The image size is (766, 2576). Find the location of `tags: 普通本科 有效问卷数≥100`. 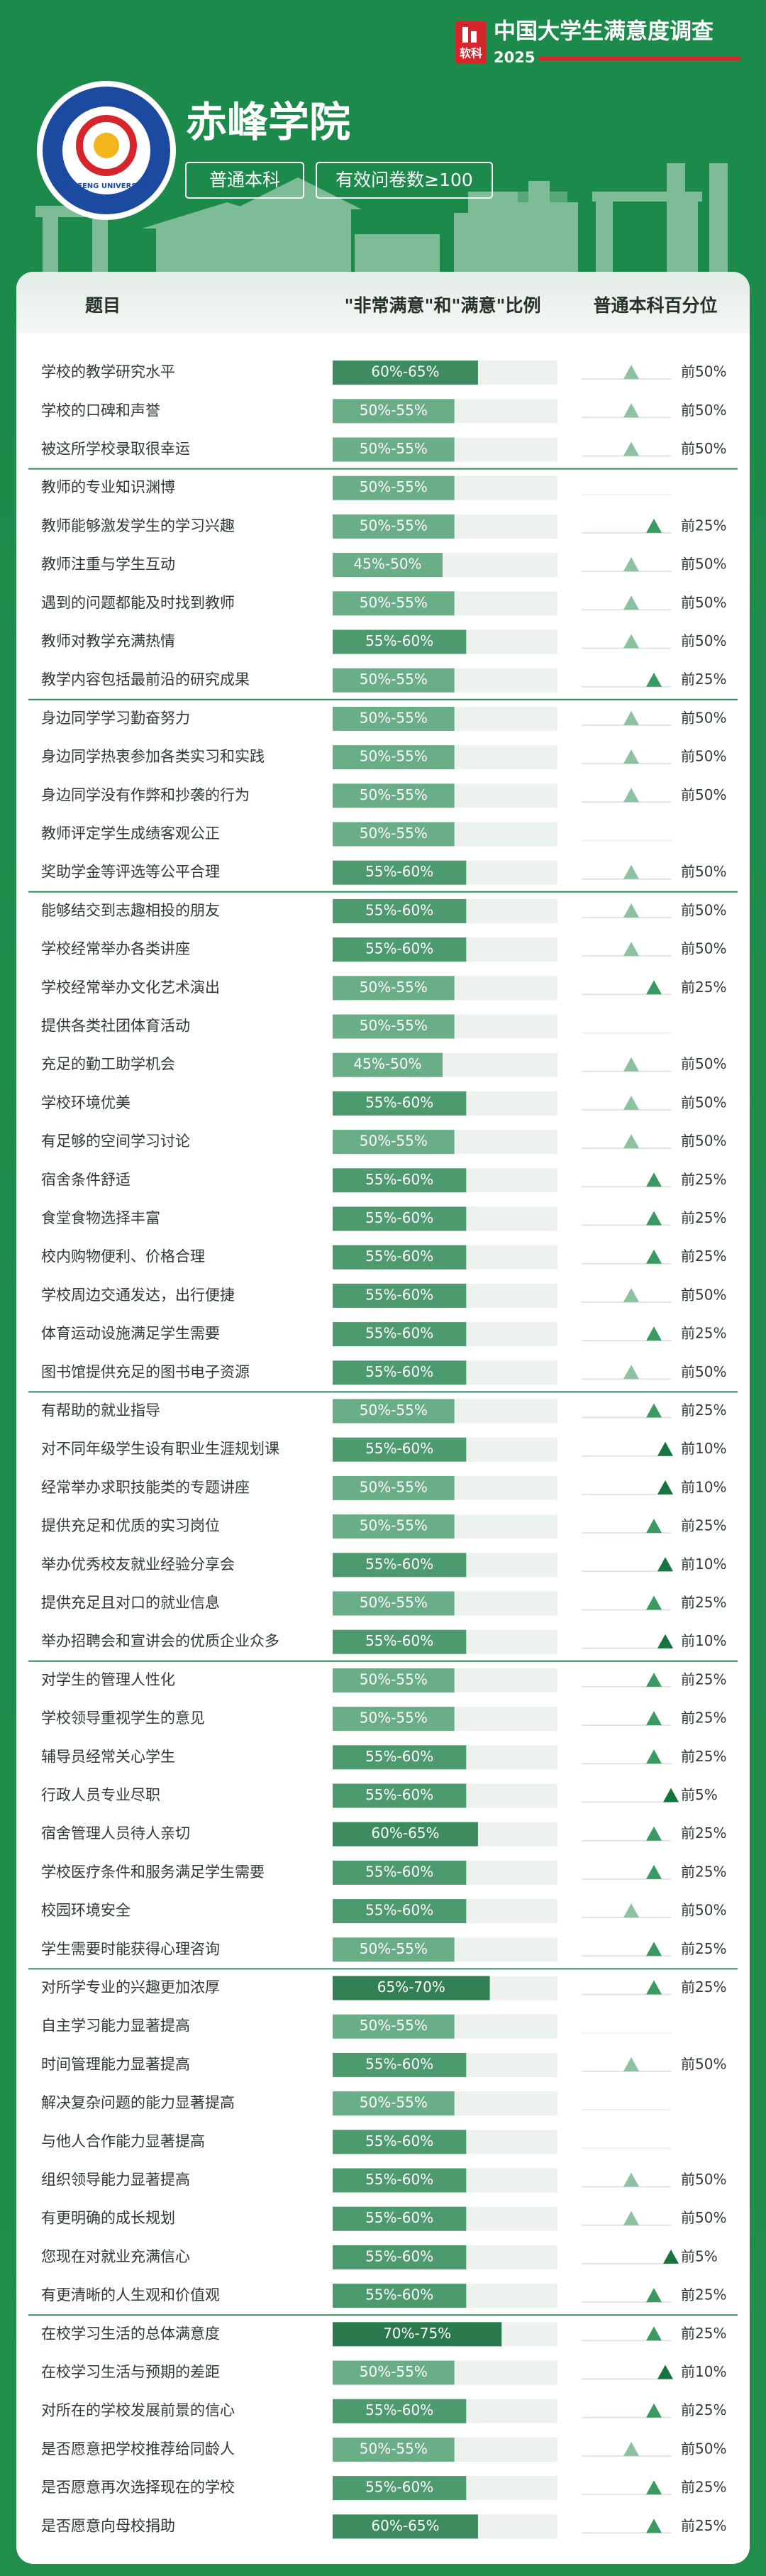

tags: 普通本科 有效问卷数≥100 is located at coordinates (339, 180).